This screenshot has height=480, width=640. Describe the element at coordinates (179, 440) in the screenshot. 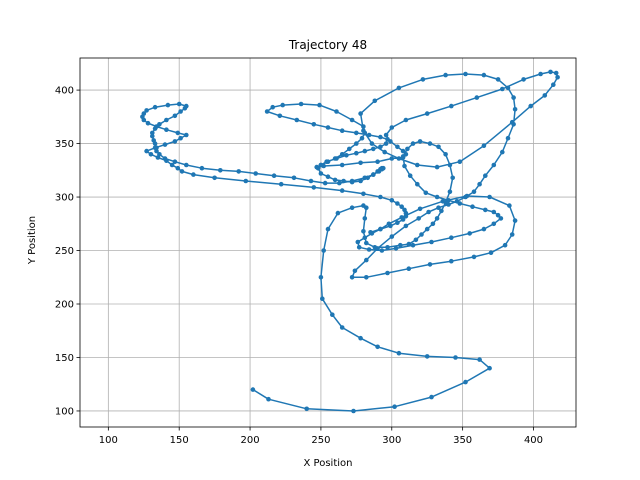

I see `x-tick-label: 150` at that location.